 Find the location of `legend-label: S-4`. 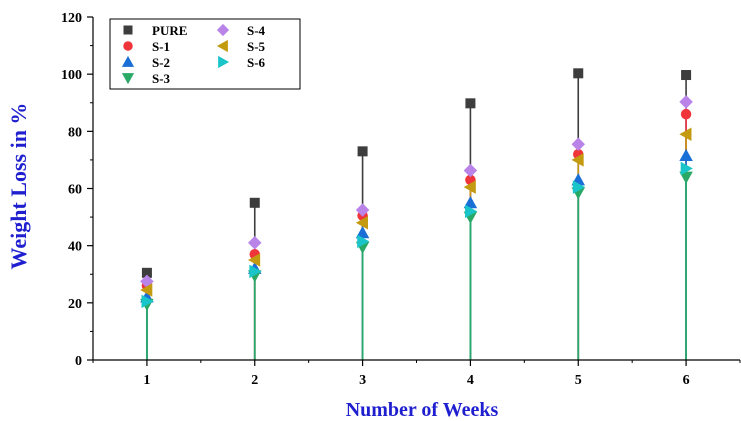

legend-label: S-4 is located at coordinates (256, 30).